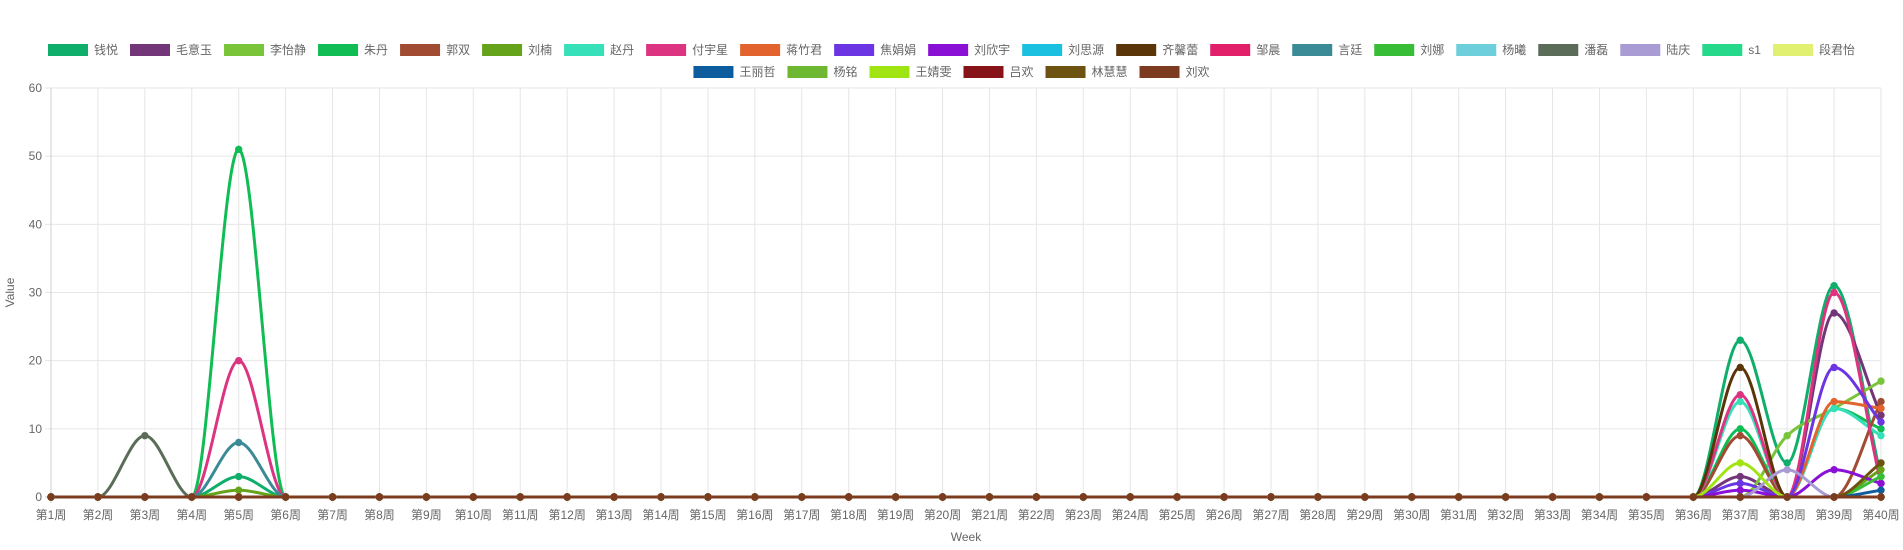  I want to click on legend-item: 赵丹, so click(599, 50).